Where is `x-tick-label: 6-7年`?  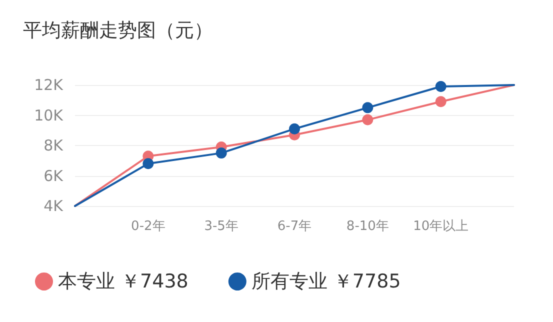 x-tick-label: 6-7年 is located at coordinates (294, 226).